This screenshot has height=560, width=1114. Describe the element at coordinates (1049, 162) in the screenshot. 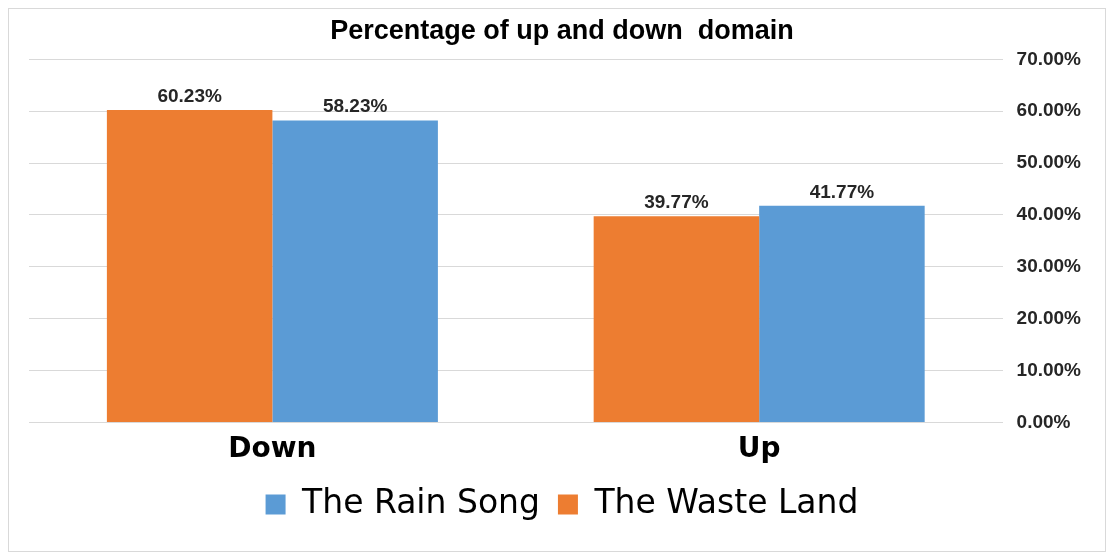

I see `y-tick-label: 50.00%` at that location.